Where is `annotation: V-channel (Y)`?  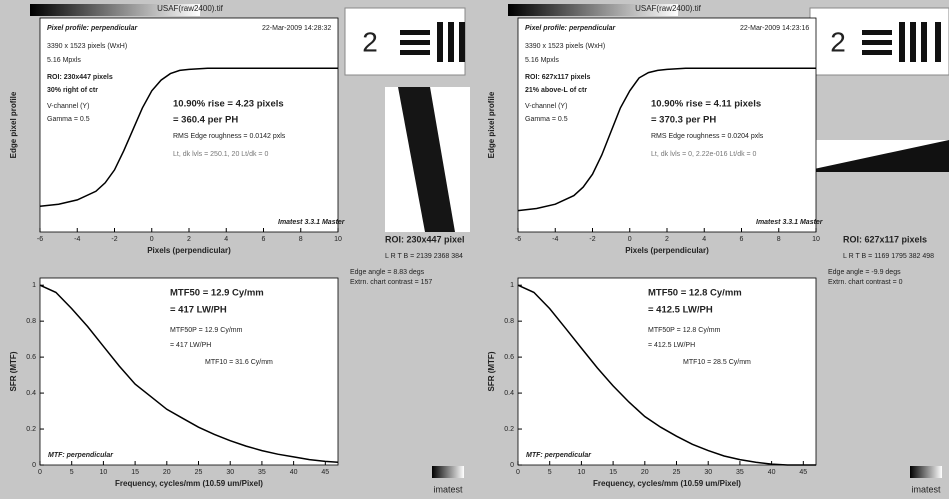 annotation: V-channel (Y) is located at coordinates (546, 106).